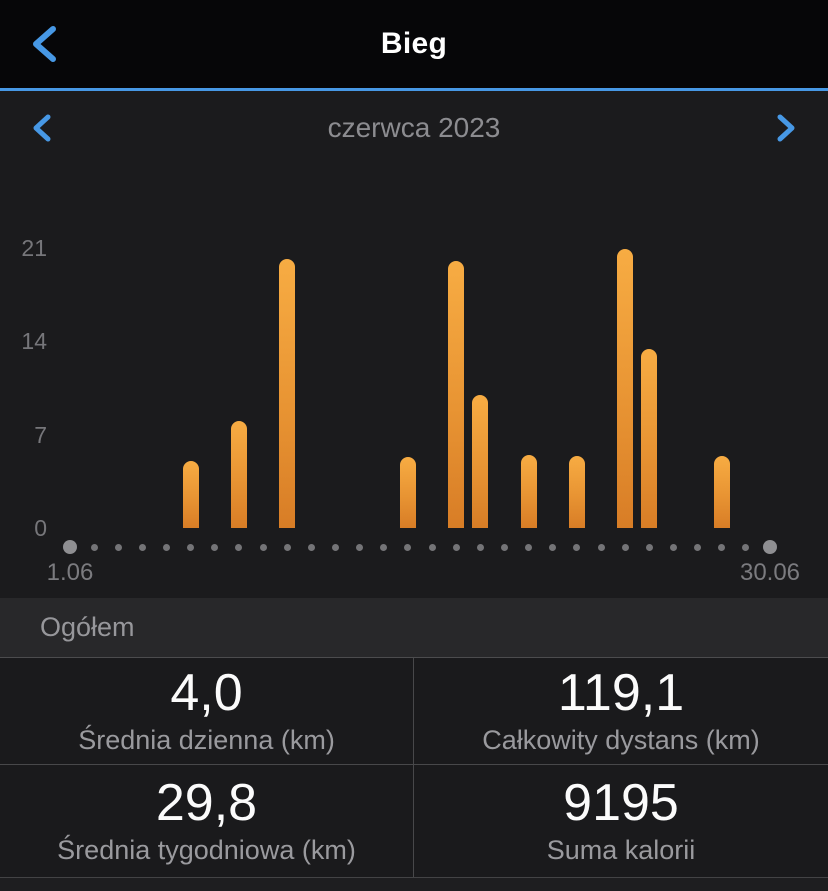 This screenshot has width=828, height=891. I want to click on y-axis-tick: 7, so click(40, 434).